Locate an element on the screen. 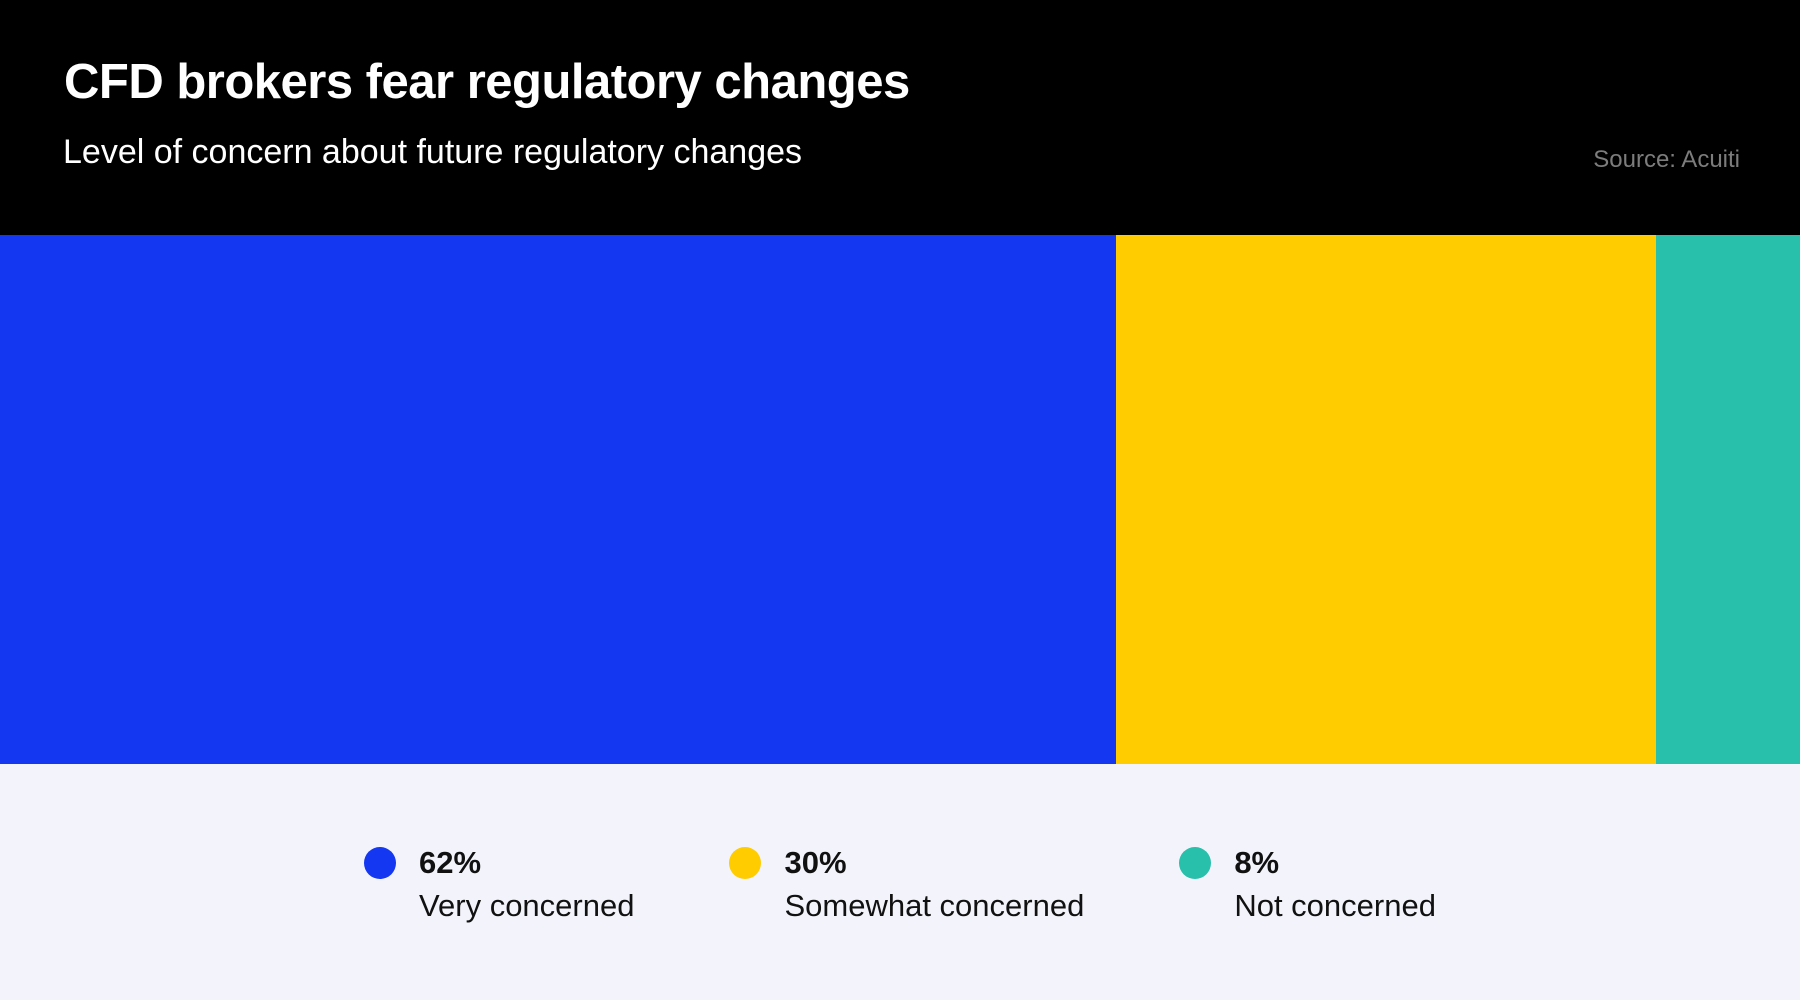 This screenshot has height=1000, width=1800. legend-value: 8% is located at coordinates (1257, 862).